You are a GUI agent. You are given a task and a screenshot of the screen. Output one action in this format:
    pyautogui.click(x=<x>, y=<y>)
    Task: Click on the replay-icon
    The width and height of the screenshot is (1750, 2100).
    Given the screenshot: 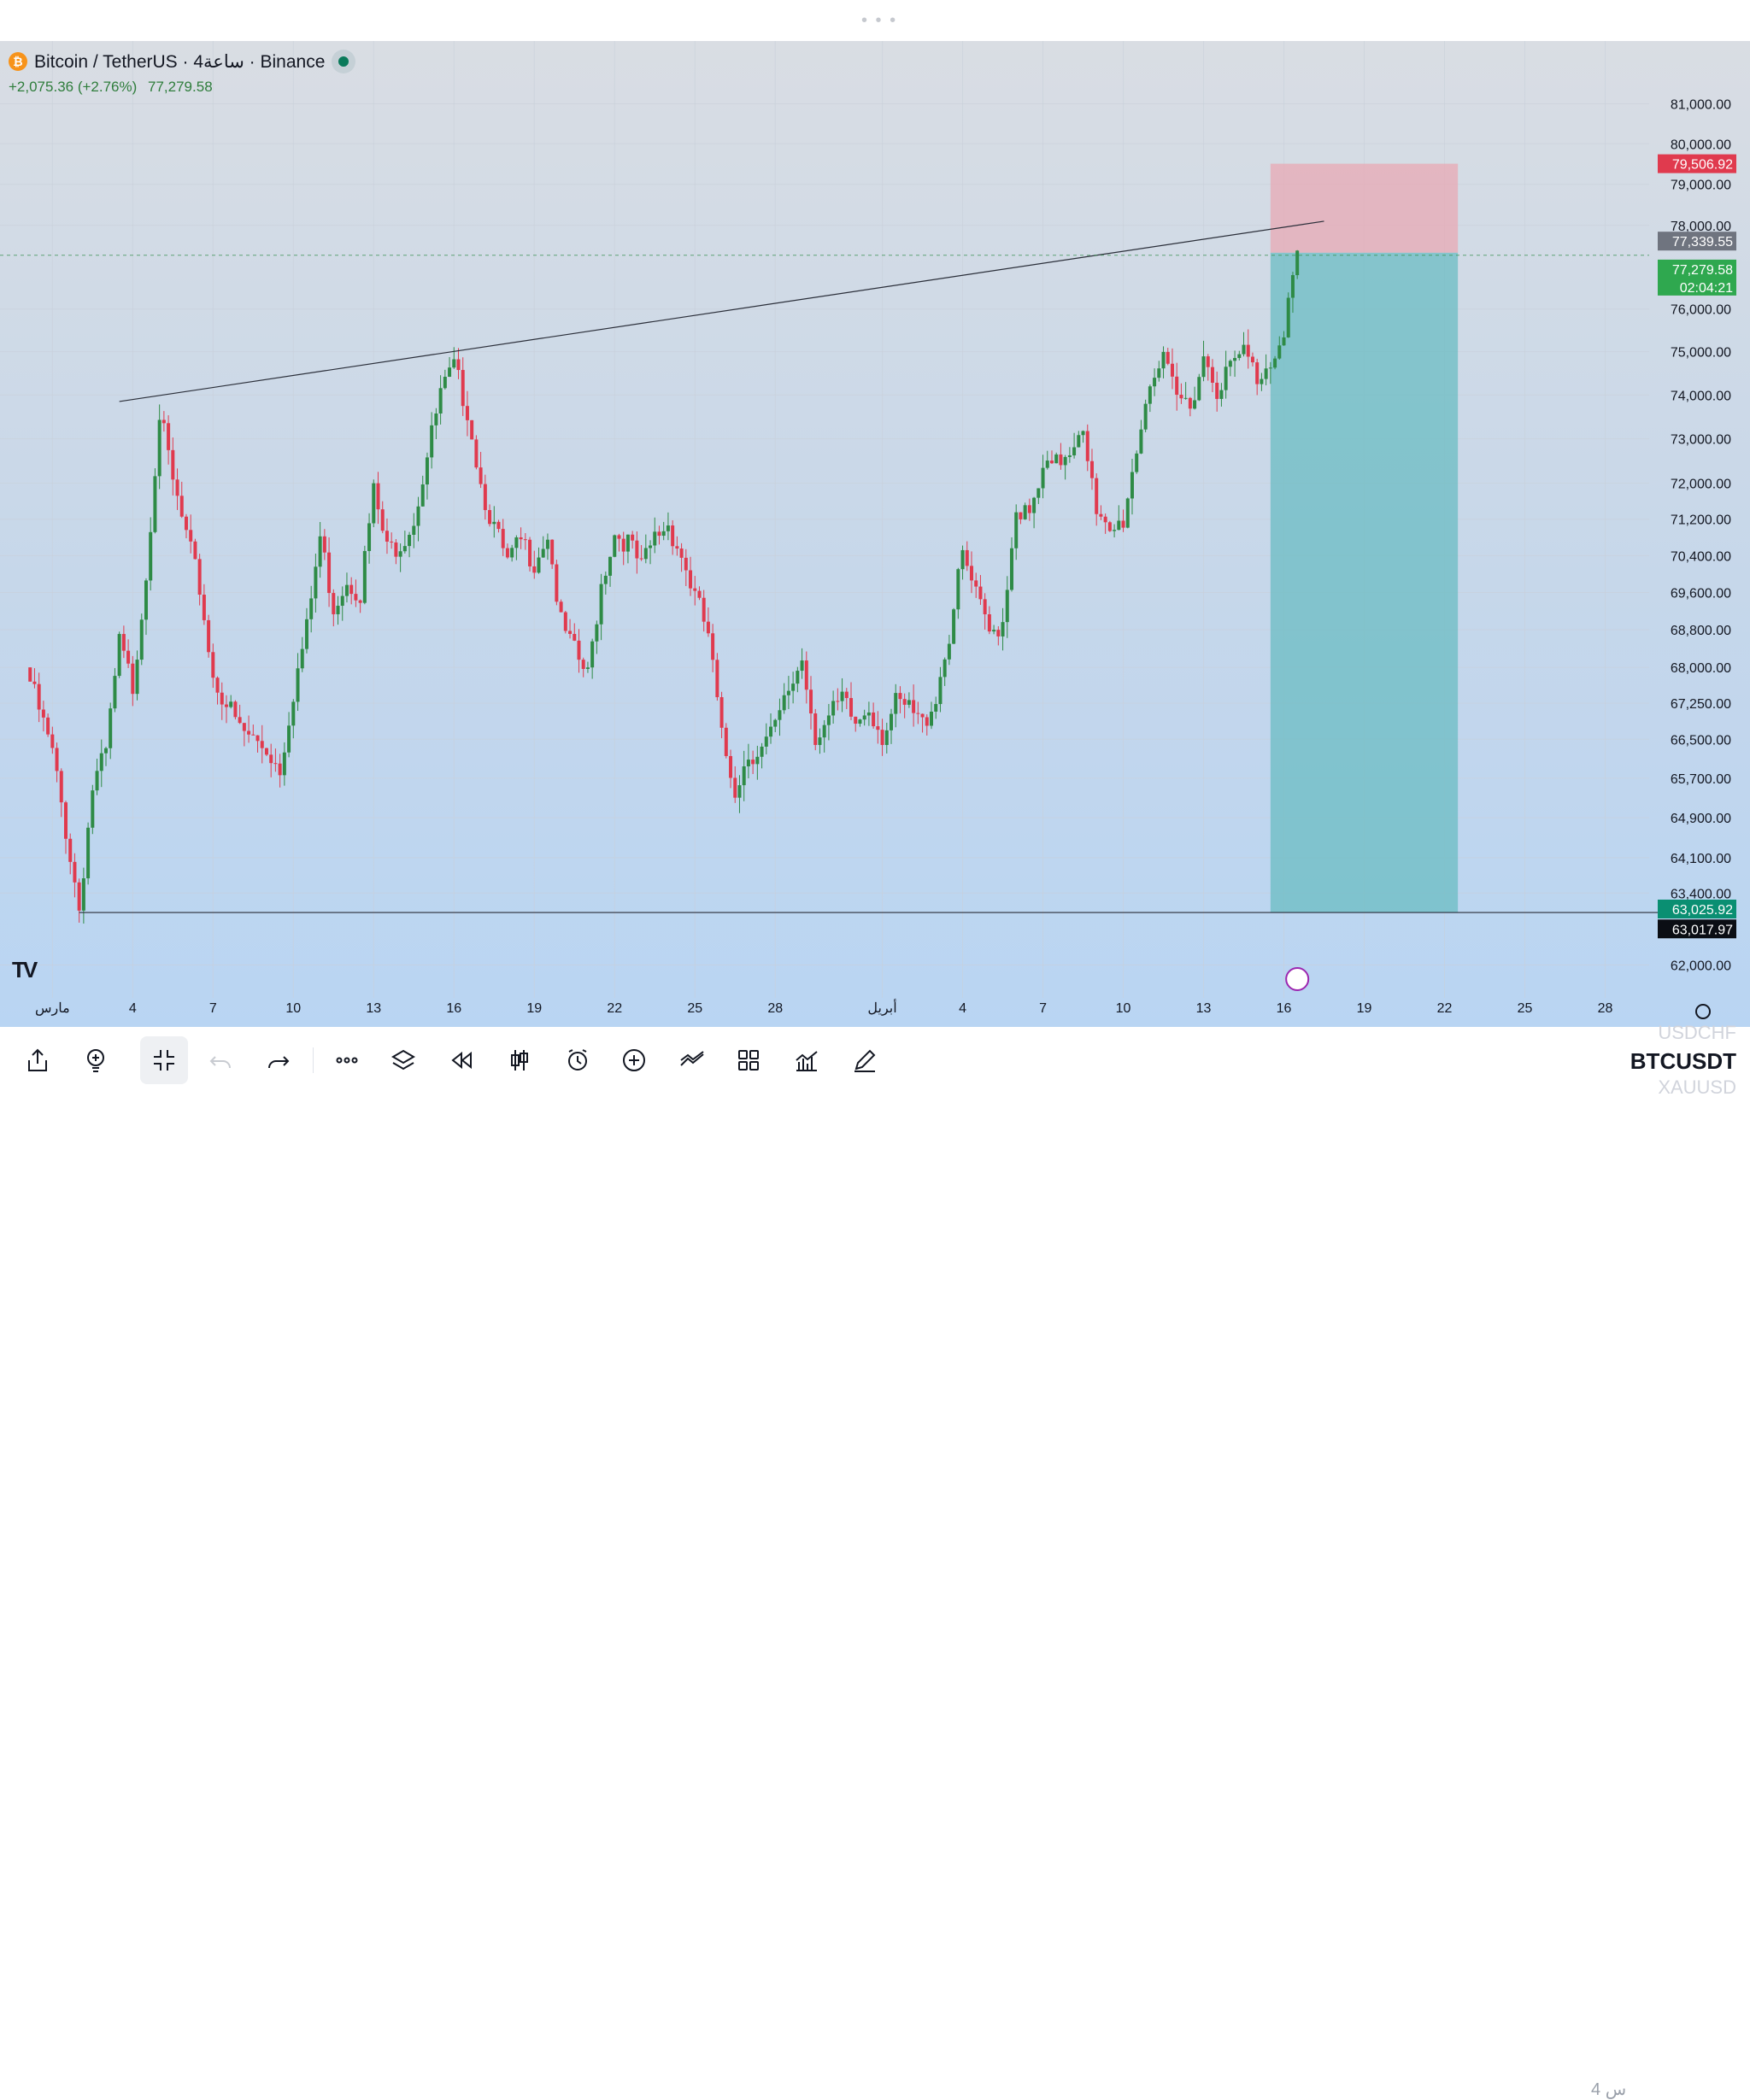 What is the action you would take?
    pyautogui.click(x=462, y=1060)
    